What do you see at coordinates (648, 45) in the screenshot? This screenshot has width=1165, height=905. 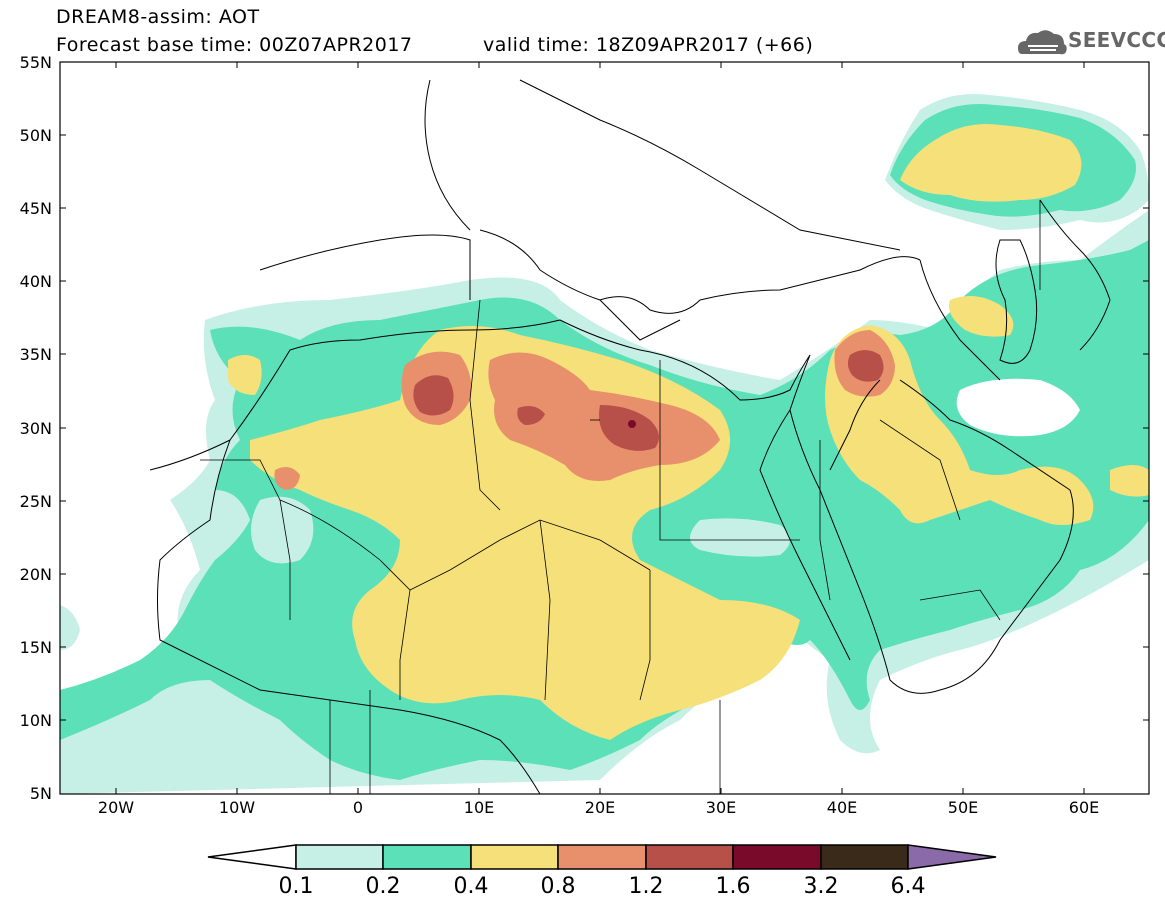 I see `valid-time-label: valid time: 18Z09APR2017 (+66)` at bounding box center [648, 45].